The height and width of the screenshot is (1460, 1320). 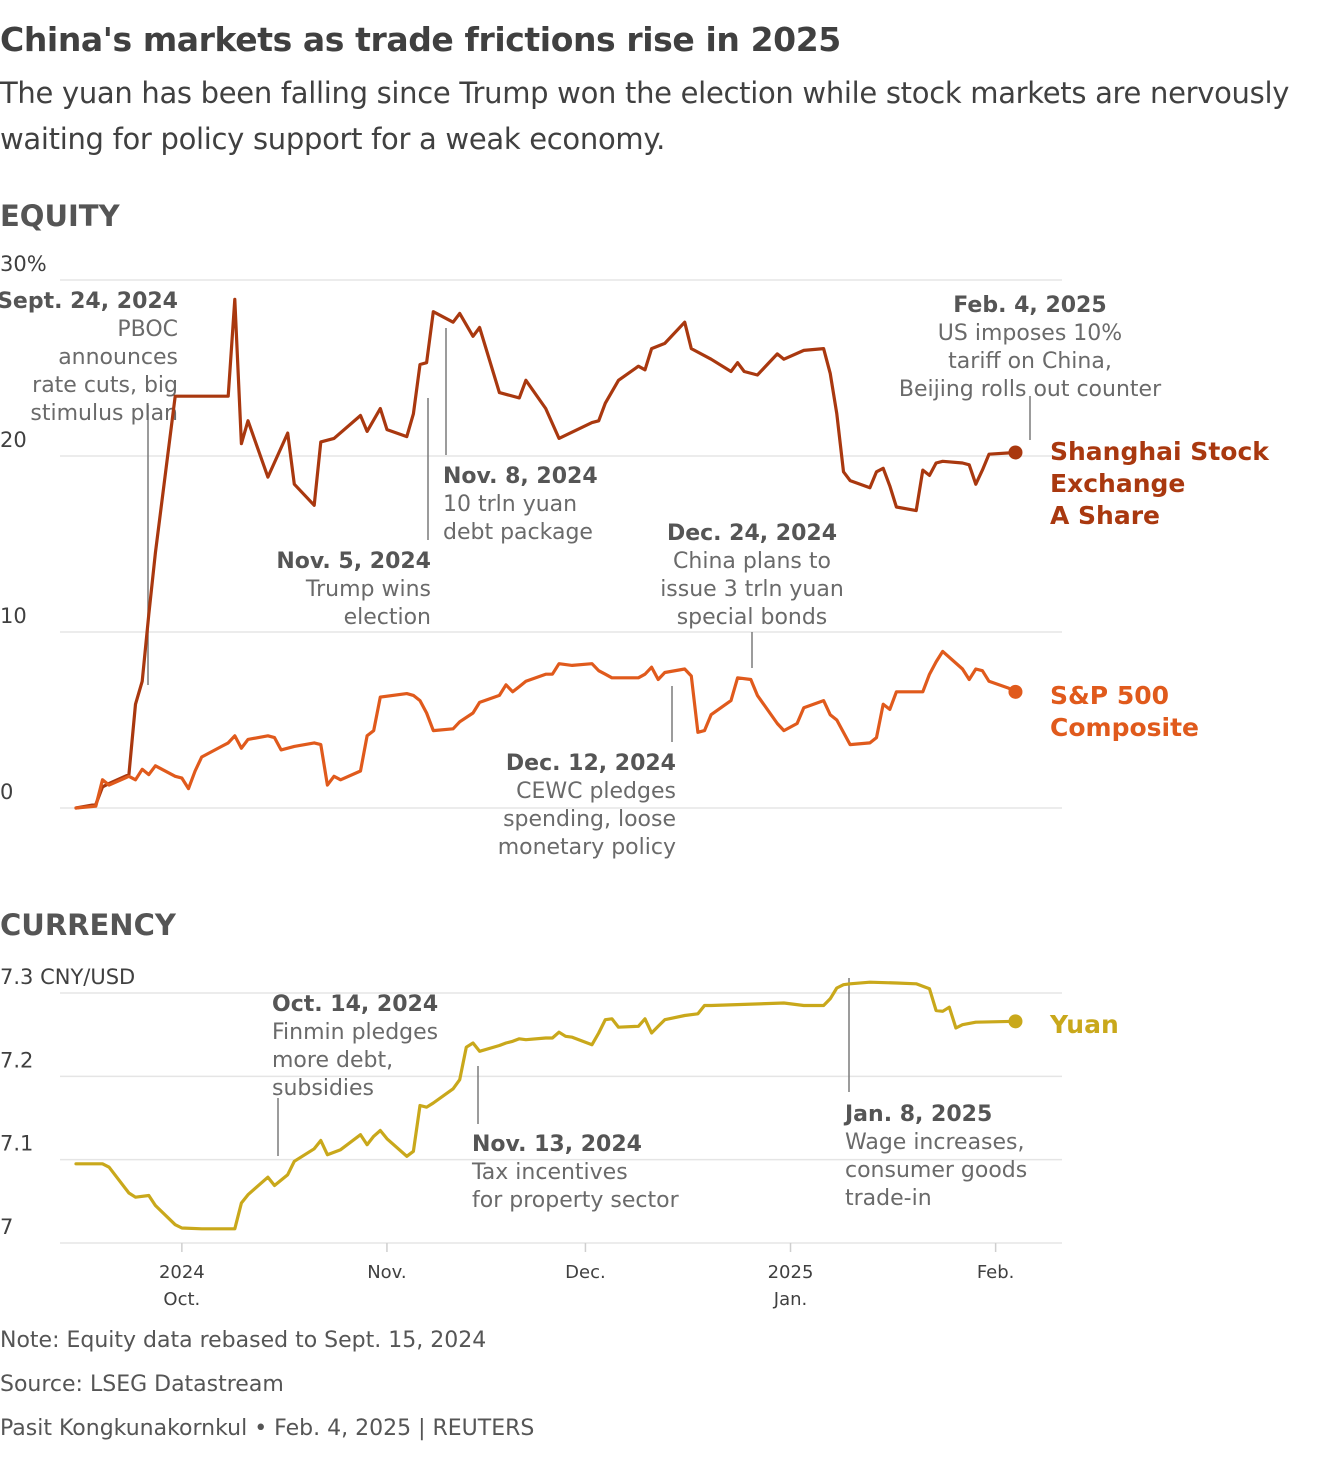 What do you see at coordinates (752, 533) in the screenshot?
I see `annotation-date: Dec. 24, 2024` at bounding box center [752, 533].